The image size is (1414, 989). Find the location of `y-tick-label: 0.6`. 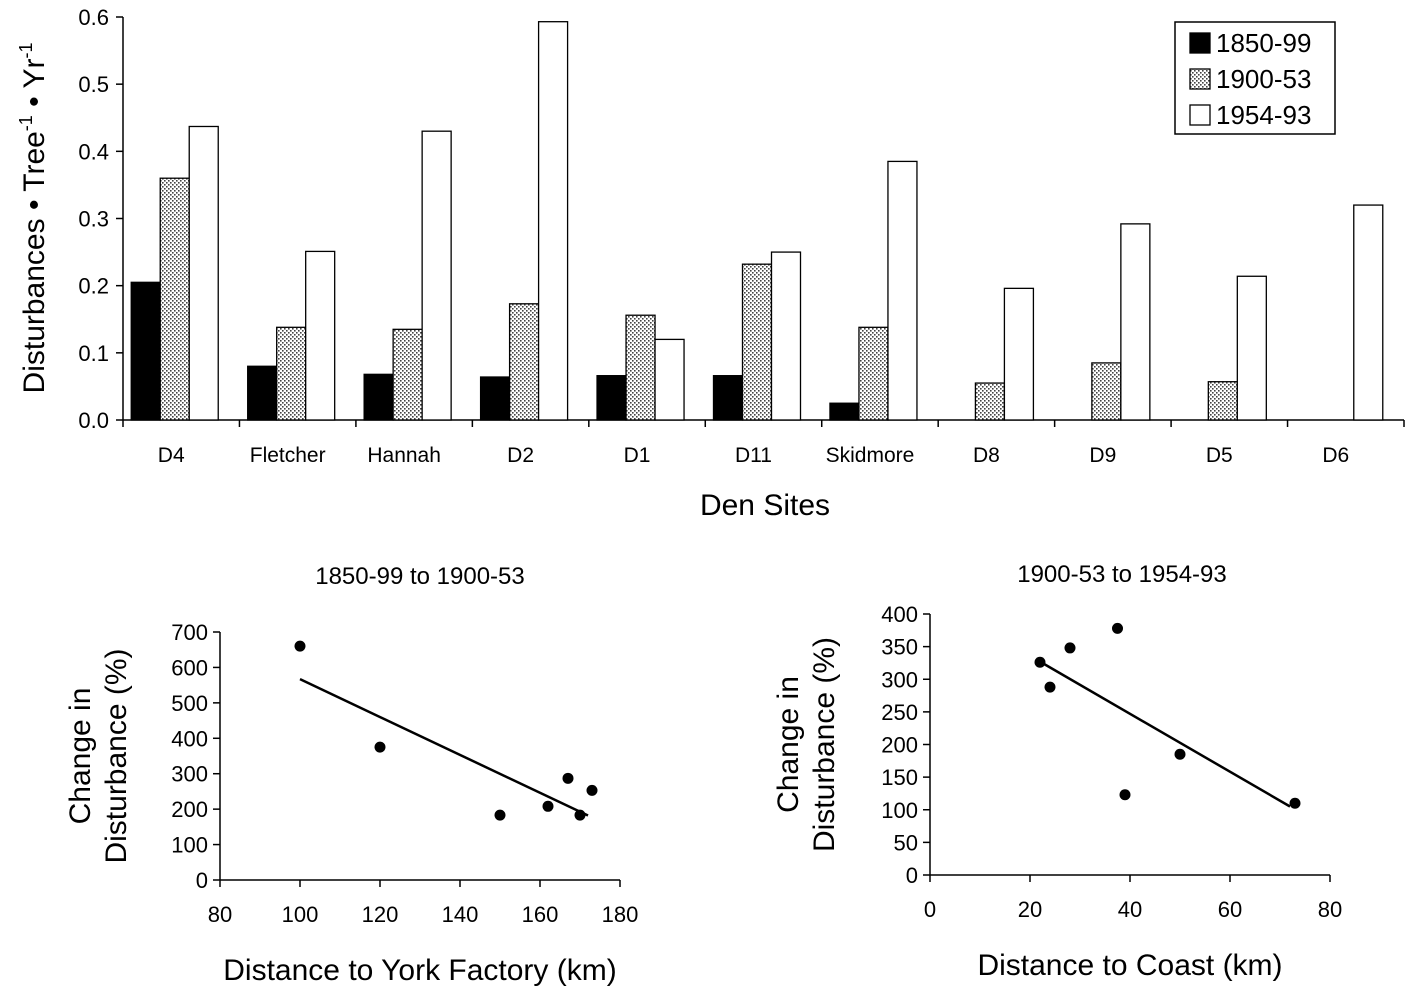

y-tick-label: 0.6 is located at coordinates (93, 17).